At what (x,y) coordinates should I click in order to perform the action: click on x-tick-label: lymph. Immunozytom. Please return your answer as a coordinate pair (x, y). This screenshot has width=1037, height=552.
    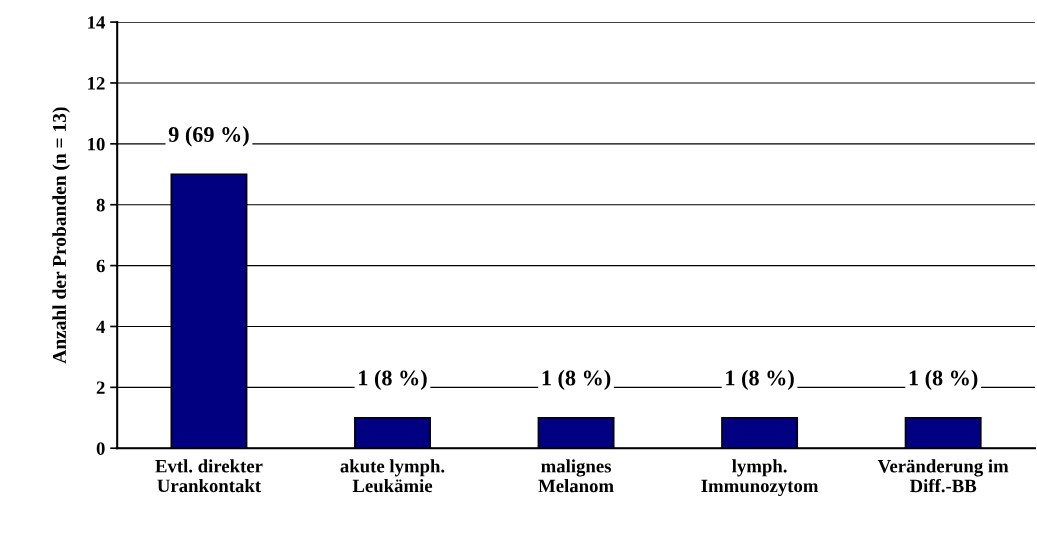
    Looking at the image, I should click on (760, 478).